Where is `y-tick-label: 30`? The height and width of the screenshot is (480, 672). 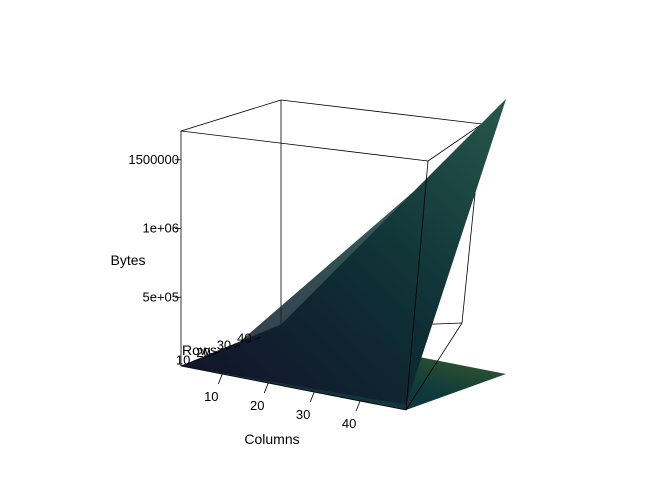
y-tick-label: 30 is located at coordinates (224, 345).